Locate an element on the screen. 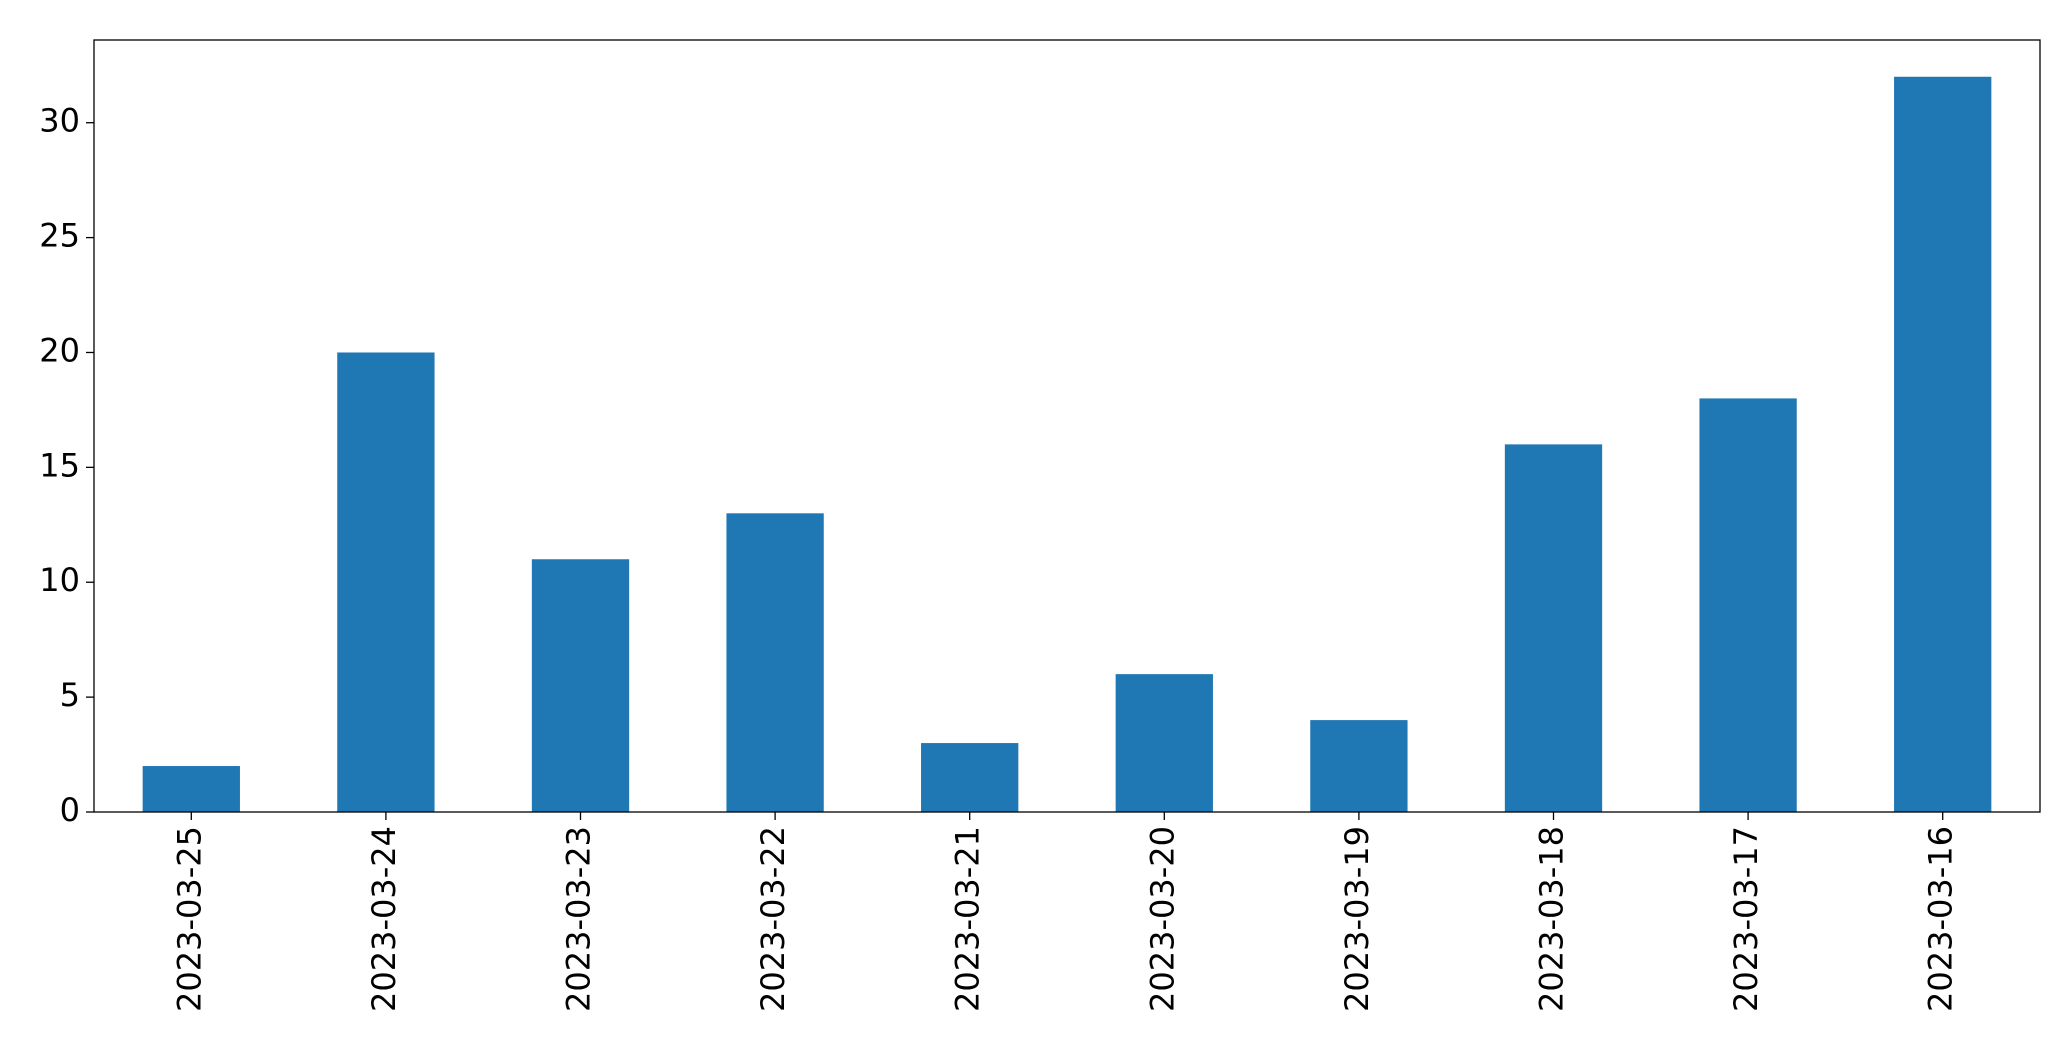 This screenshot has height=1061, width=2071. x-tick-label: 2023-03-16 is located at coordinates (1941, 919).